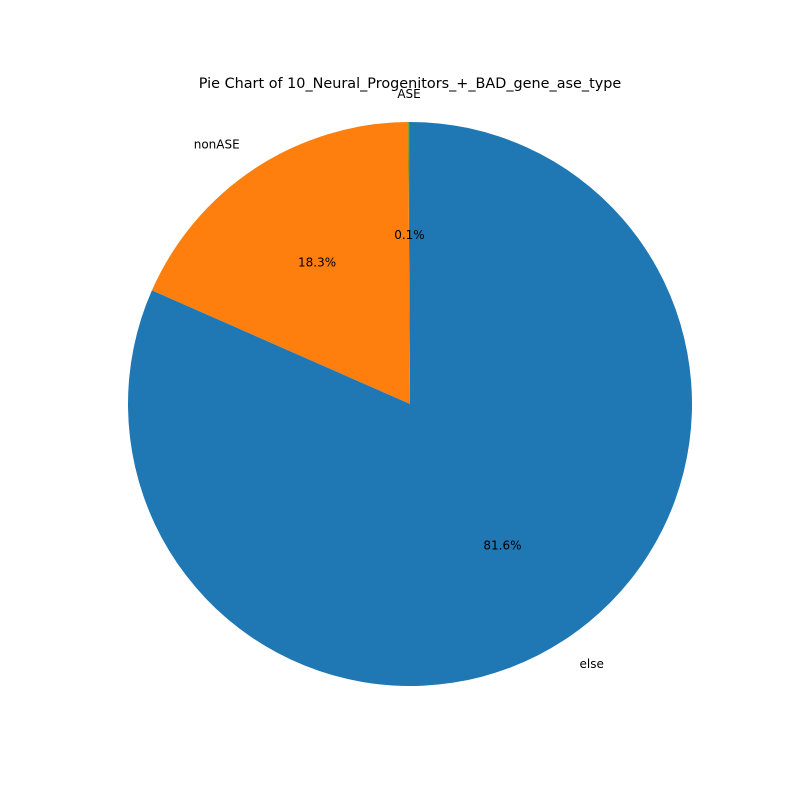  What do you see at coordinates (591, 664) in the screenshot?
I see `slice-label-else: else` at bounding box center [591, 664].